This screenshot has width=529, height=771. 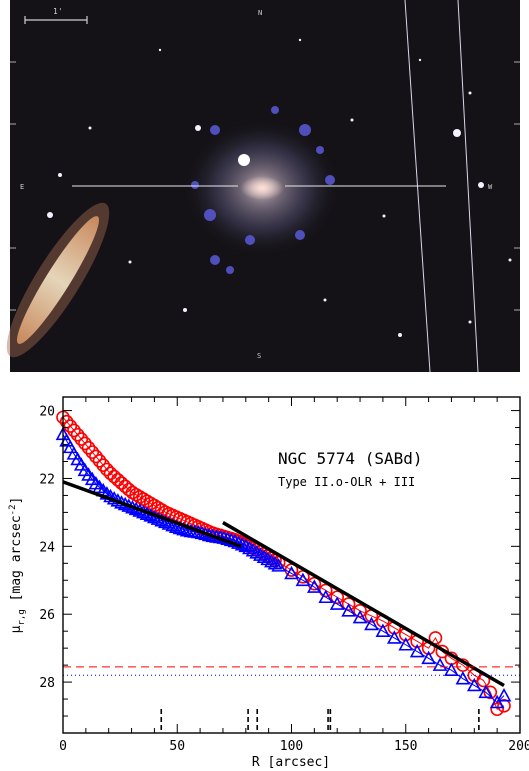 What do you see at coordinates (518, 746) in the screenshot?
I see `x-tick-label: 200` at bounding box center [518, 746].